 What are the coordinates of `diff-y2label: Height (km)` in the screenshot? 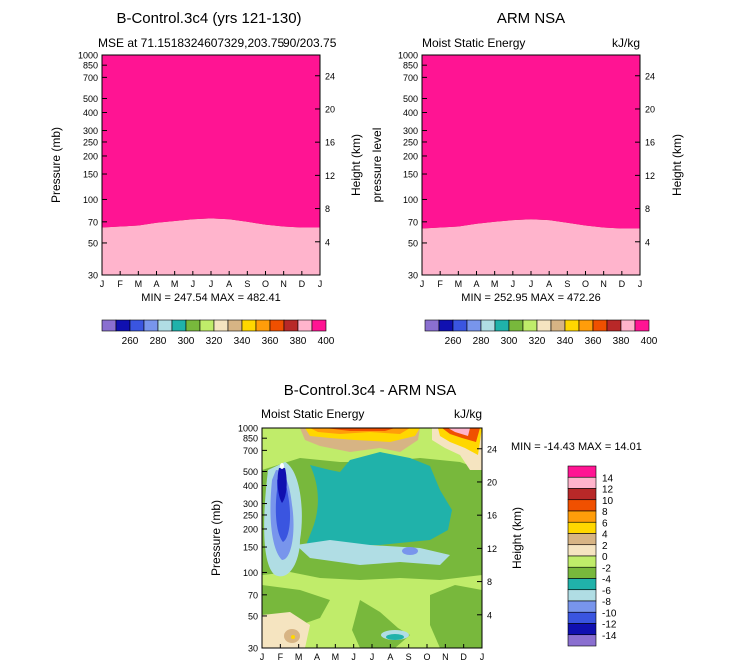 It's located at (517, 538).